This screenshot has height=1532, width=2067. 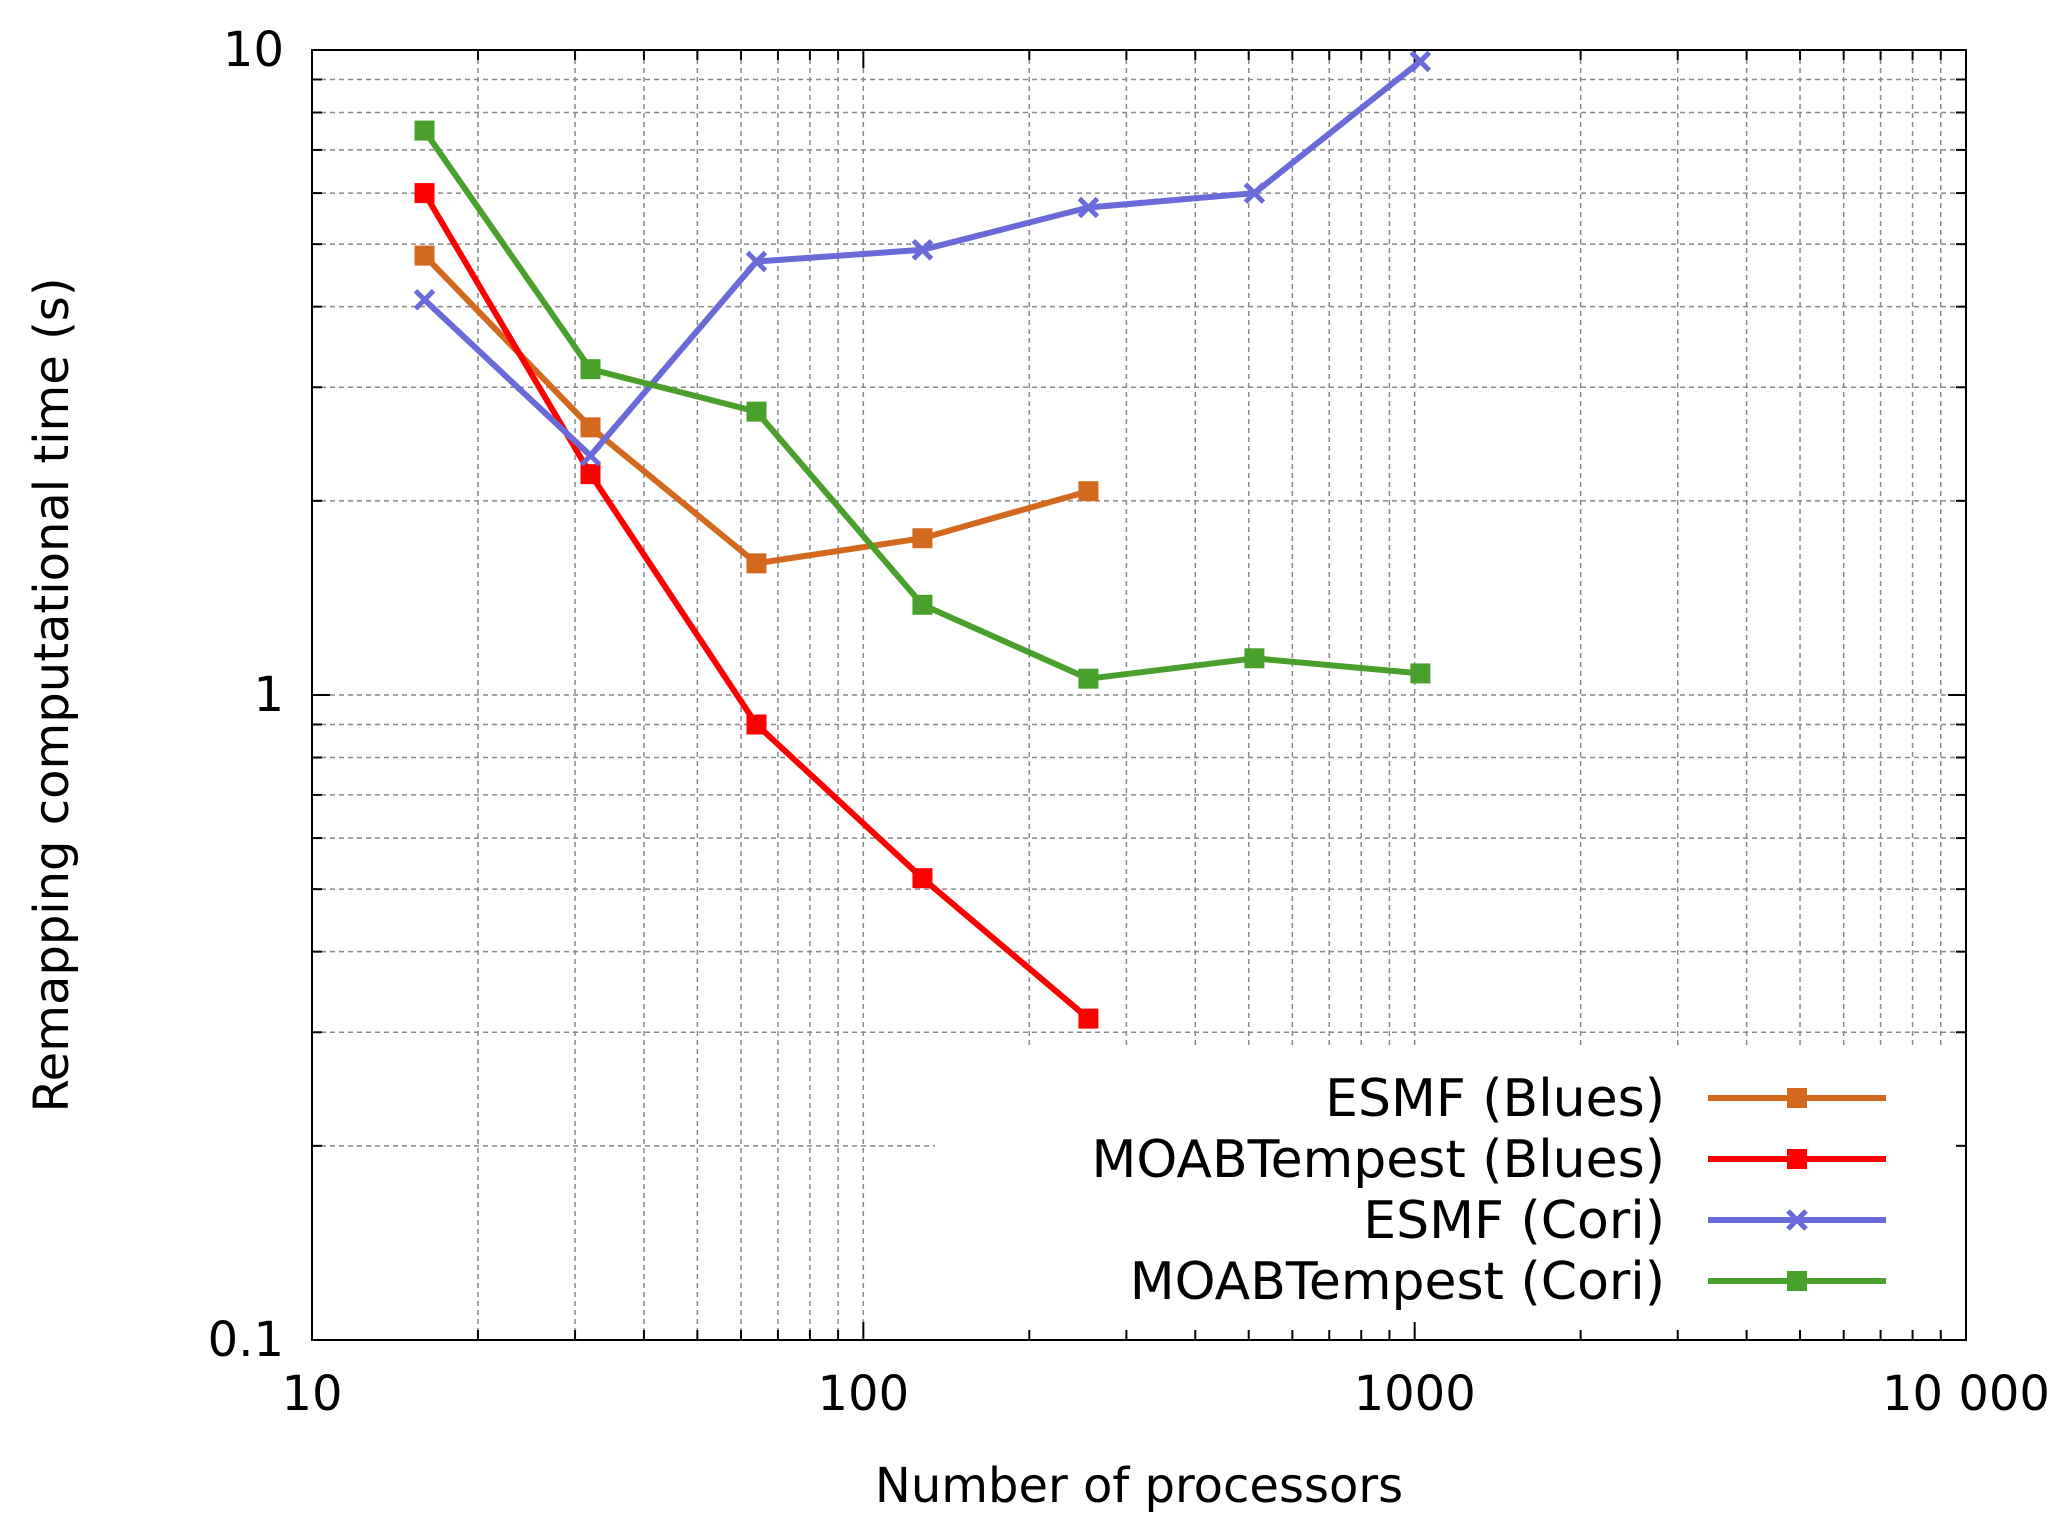 What do you see at coordinates (1378, 1160) in the screenshot?
I see `legend-label: MOABTempest (Blues)` at bounding box center [1378, 1160].